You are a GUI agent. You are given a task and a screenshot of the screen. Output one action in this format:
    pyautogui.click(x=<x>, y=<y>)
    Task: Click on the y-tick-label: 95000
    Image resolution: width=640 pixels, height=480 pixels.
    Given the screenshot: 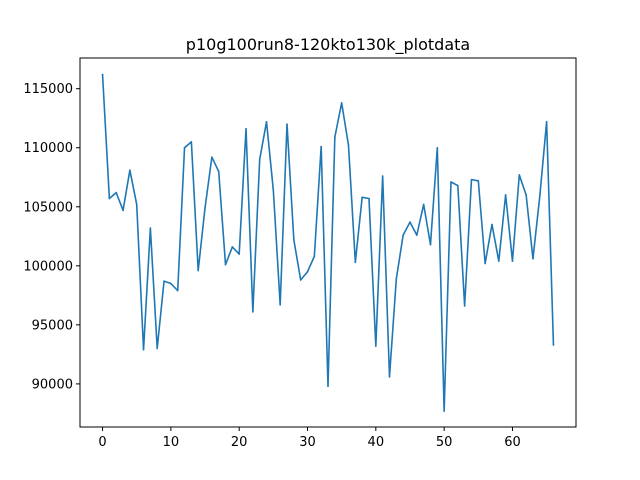 What is the action you would take?
    pyautogui.click(x=52, y=325)
    